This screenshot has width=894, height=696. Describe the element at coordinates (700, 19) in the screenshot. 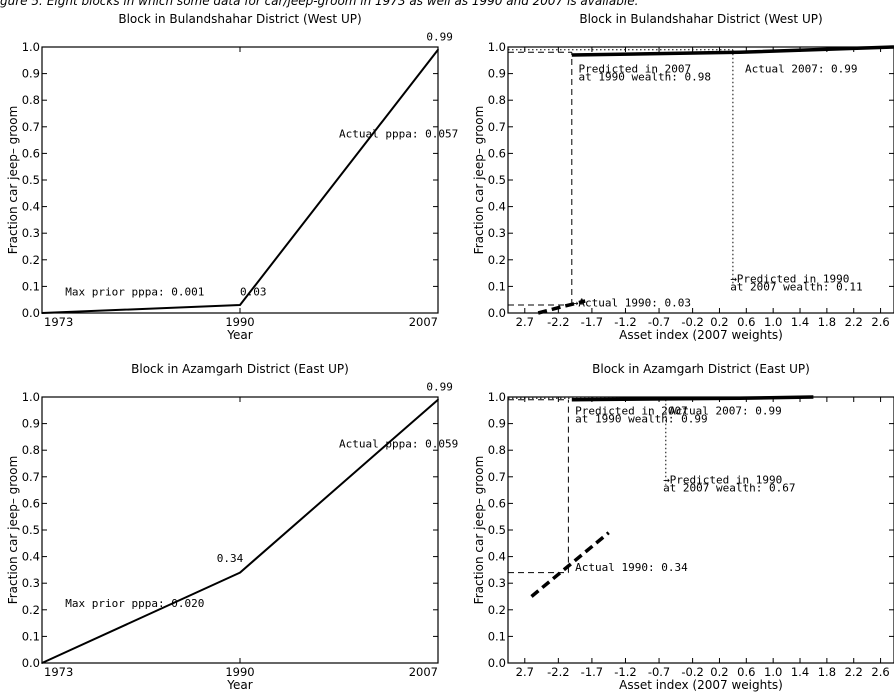

I see `chart-title: Block in Bulandshahar District (West UP)` at that location.